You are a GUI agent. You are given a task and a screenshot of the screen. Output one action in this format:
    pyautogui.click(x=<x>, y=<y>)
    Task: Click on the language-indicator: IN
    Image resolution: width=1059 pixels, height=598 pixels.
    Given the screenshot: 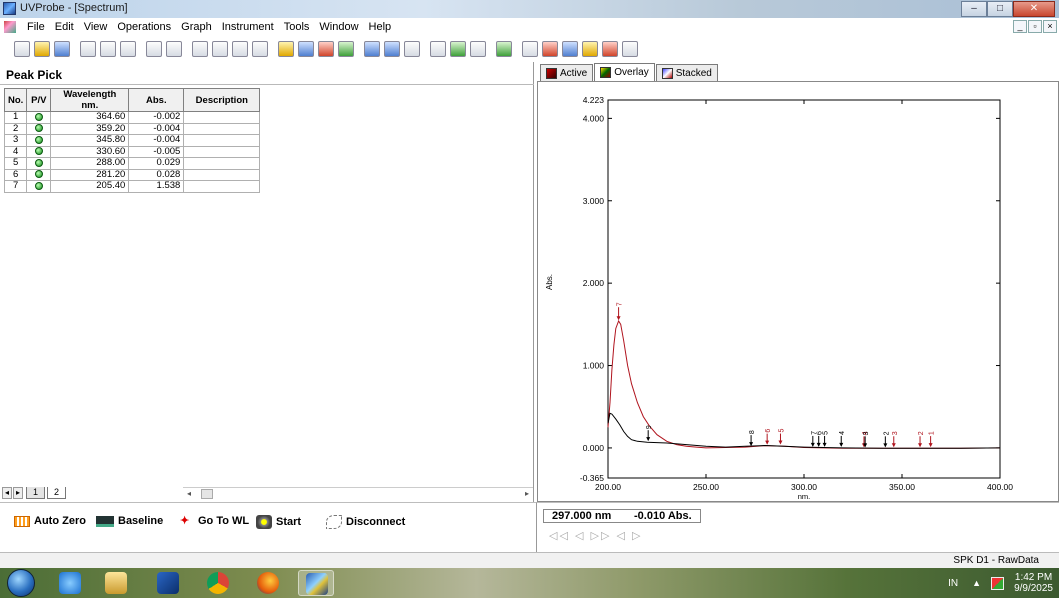 What is the action you would take?
    pyautogui.click(x=953, y=583)
    